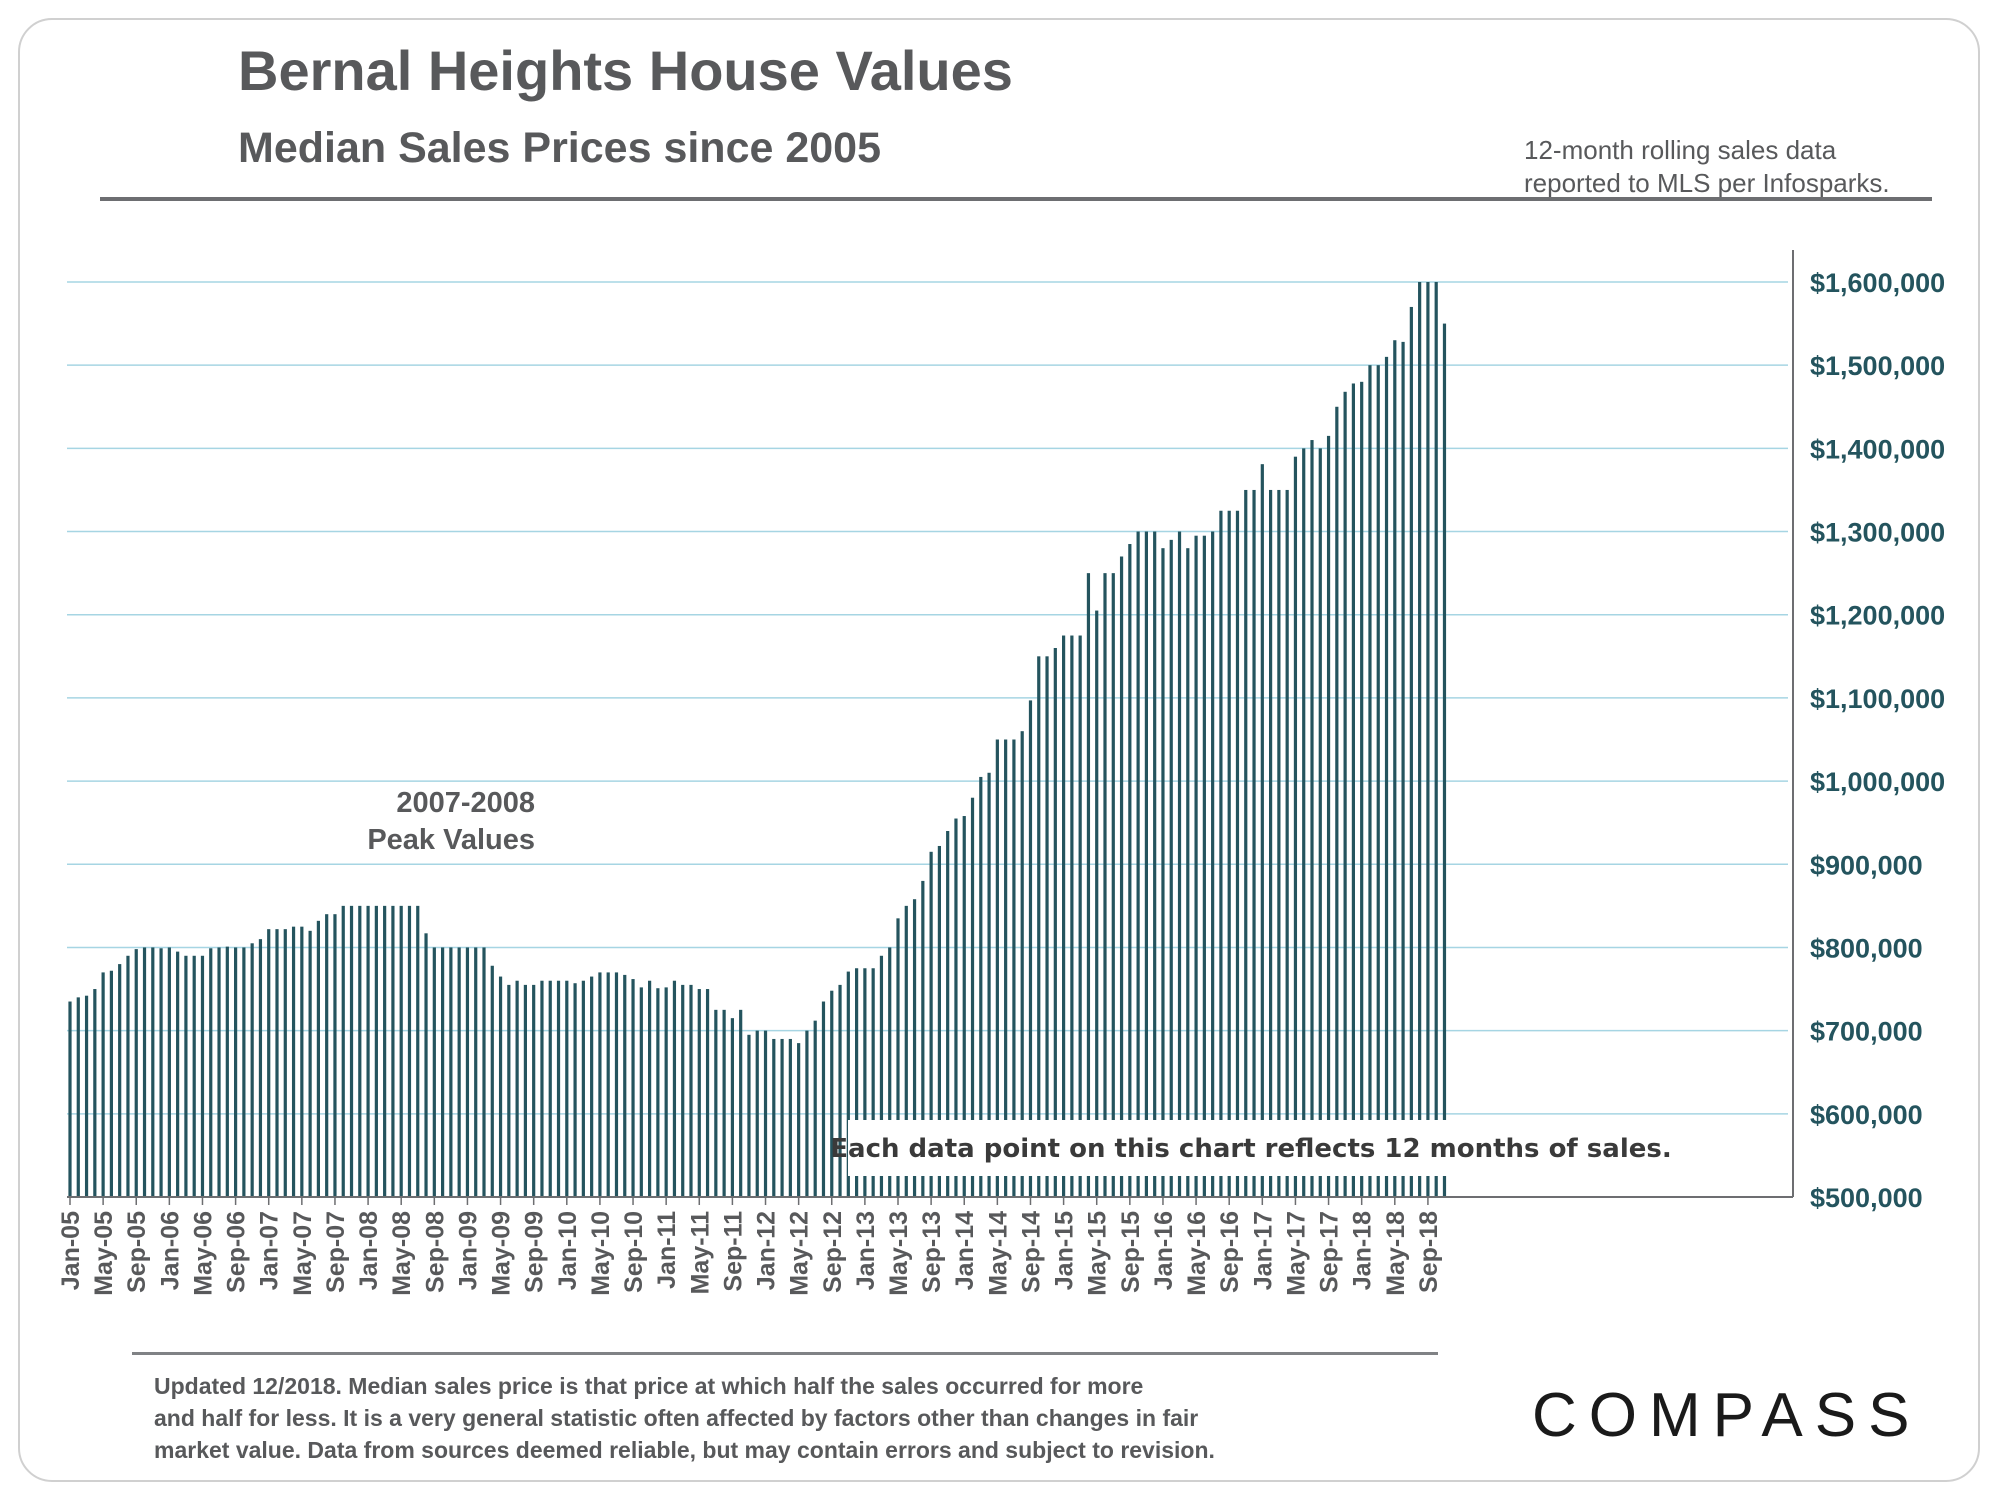 The width and height of the screenshot is (2000, 1500). I want to click on x-tick-label: Jan-06, so click(170, 1250).